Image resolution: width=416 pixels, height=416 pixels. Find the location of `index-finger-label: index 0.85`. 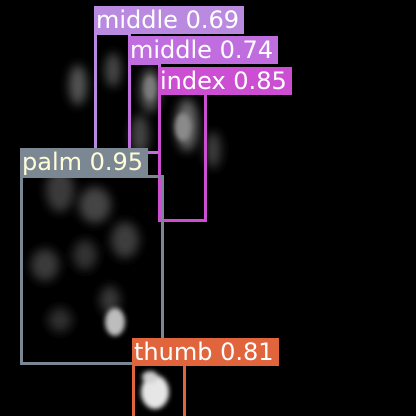

index-finger-label: index 0.85 is located at coordinates (225, 81).